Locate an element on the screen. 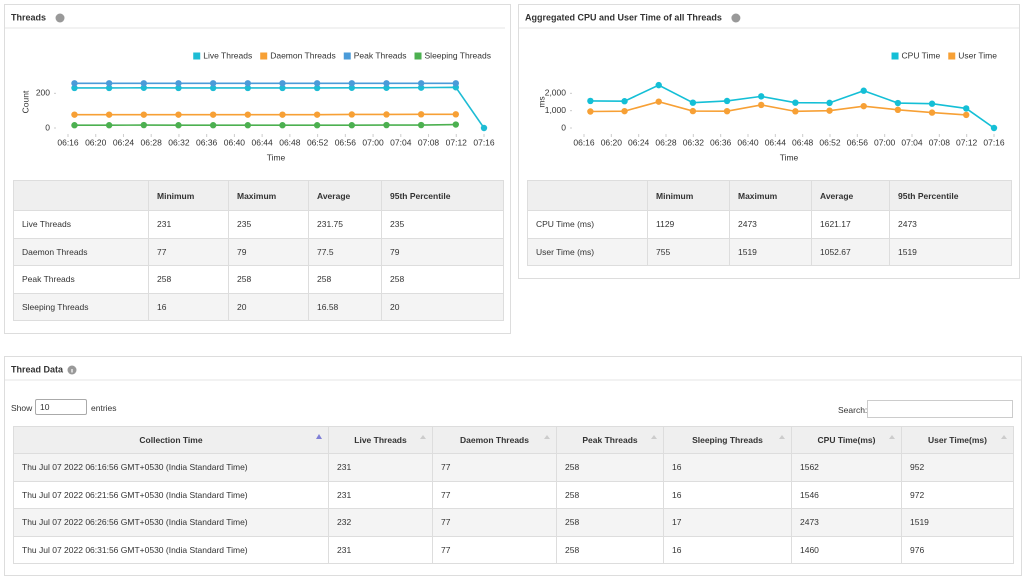  header-cell: Maximum is located at coordinates (269, 196).